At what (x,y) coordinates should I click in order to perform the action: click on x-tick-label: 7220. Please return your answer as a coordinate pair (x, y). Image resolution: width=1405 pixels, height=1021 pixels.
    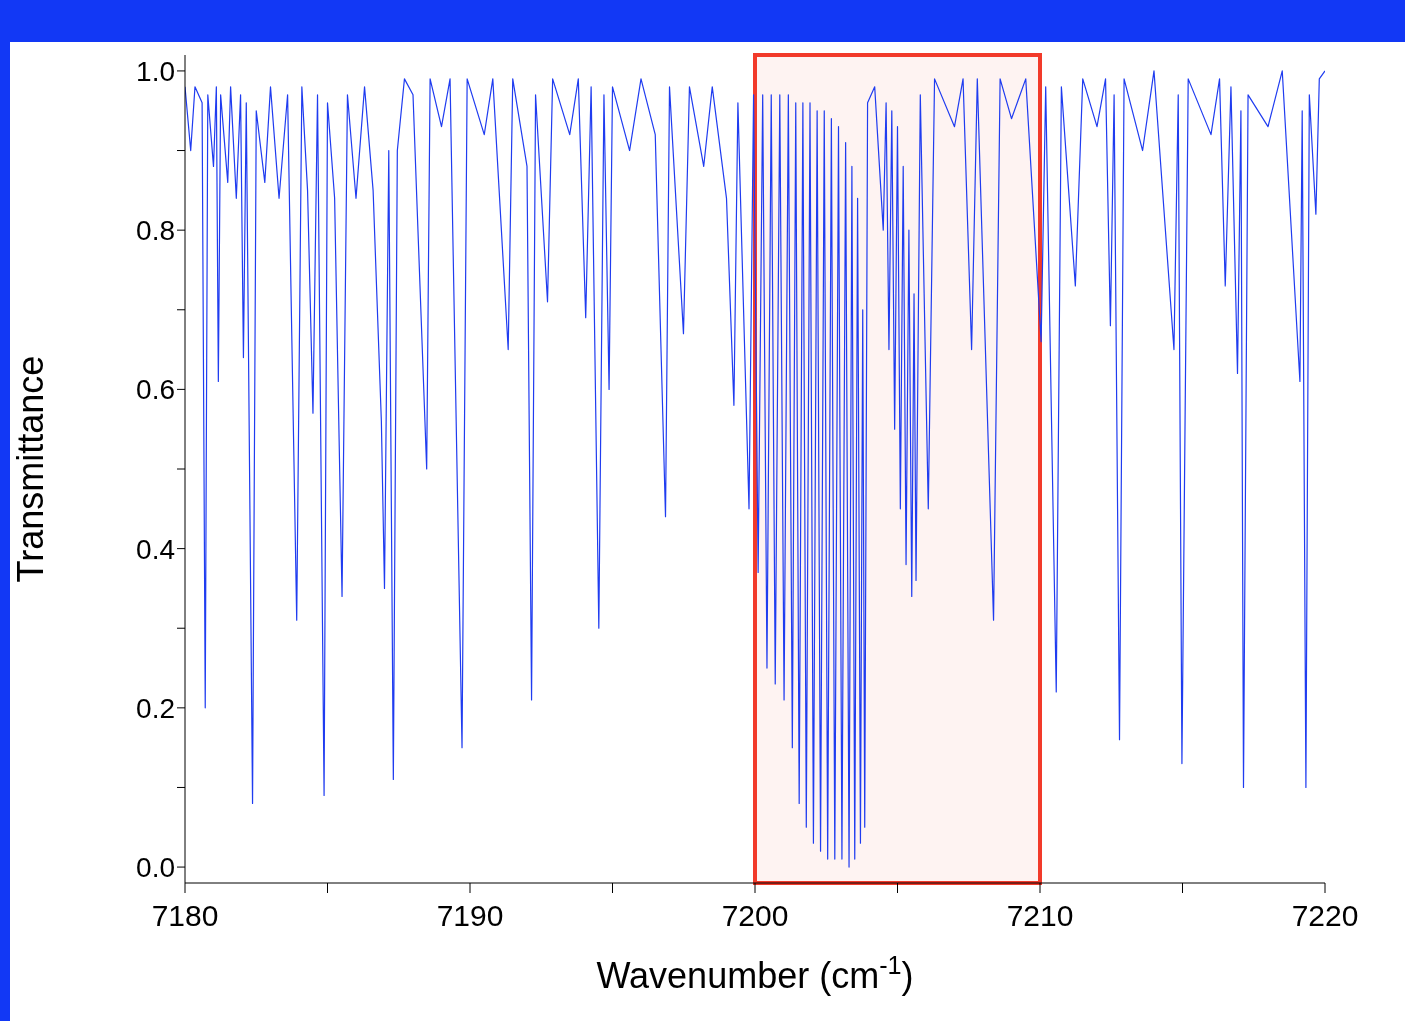
    Looking at the image, I should click on (1325, 916).